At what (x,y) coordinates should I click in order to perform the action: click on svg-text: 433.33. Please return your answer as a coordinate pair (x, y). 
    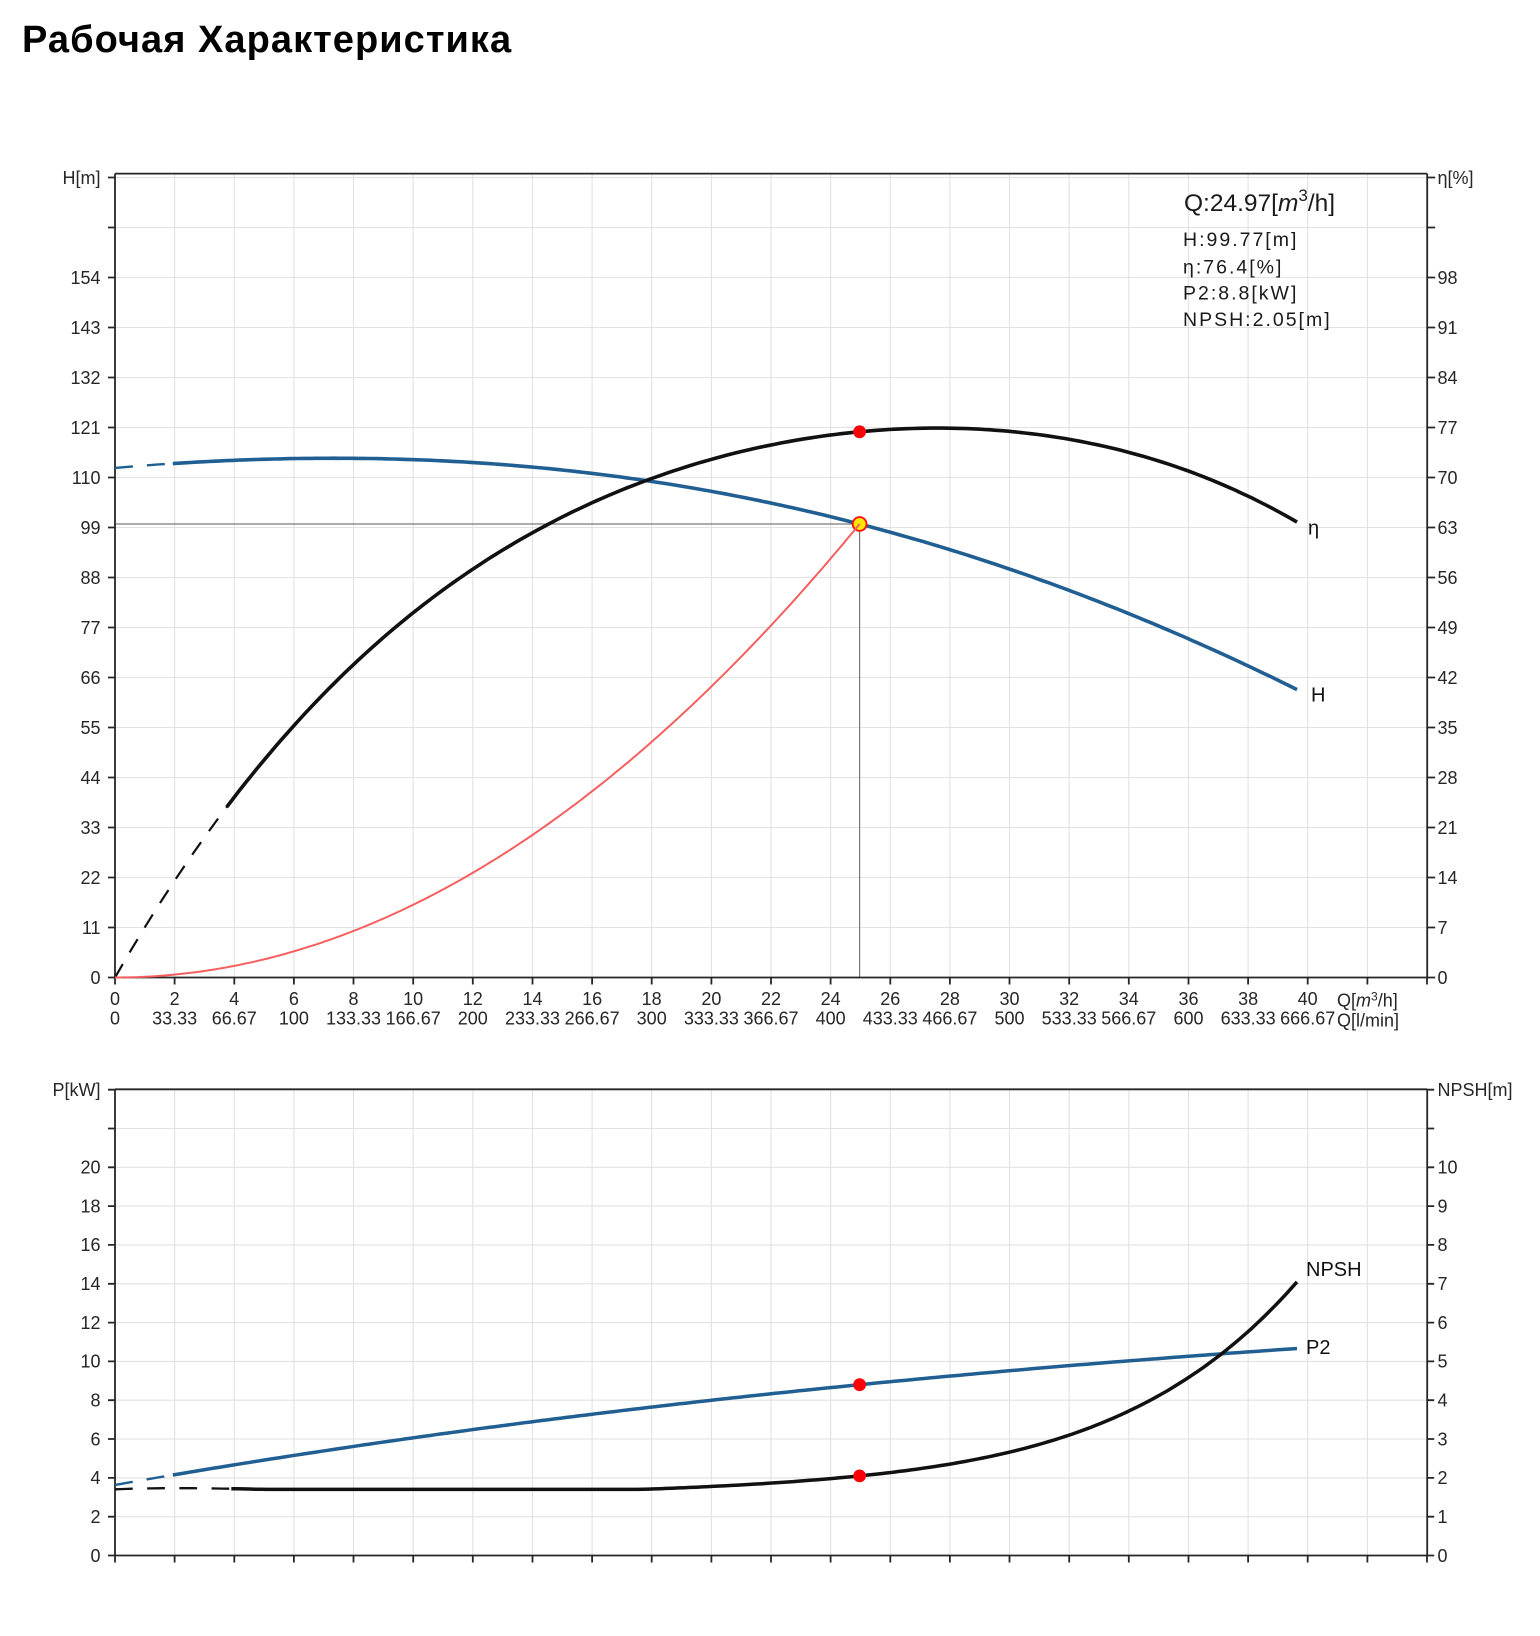
    Looking at the image, I should click on (890, 1018).